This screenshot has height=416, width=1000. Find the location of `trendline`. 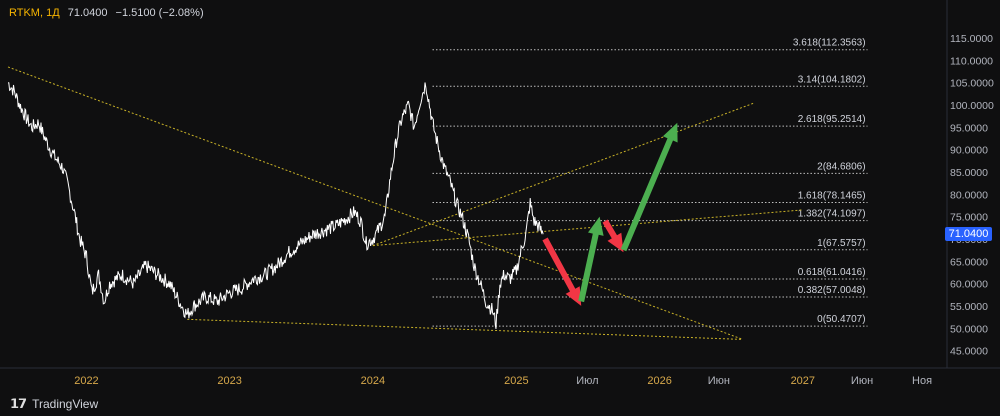

trendline is located at coordinates (465, 329).